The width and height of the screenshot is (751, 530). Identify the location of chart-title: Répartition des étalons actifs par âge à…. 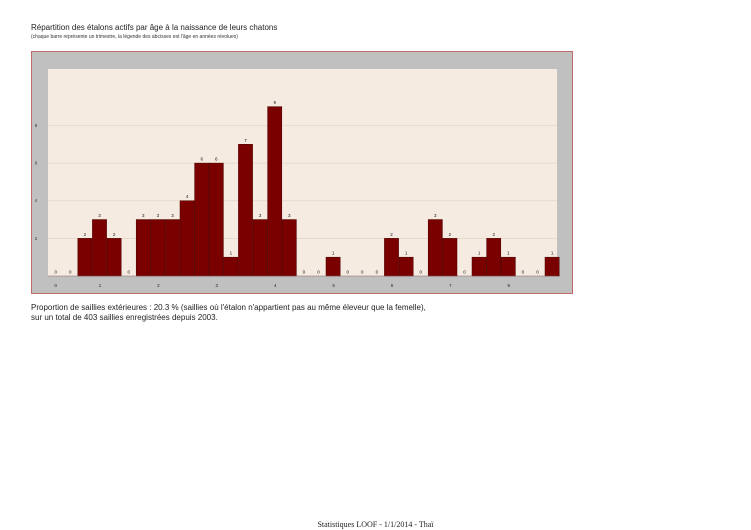
(154, 27).